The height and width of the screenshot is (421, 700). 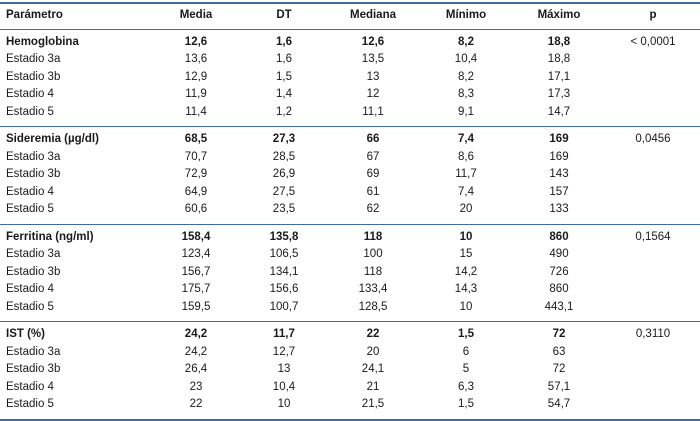 What do you see at coordinates (350, 408) in the screenshot?
I see `table-row: Estadio 5 22 10 21,5 1,5 54,7` at bounding box center [350, 408].